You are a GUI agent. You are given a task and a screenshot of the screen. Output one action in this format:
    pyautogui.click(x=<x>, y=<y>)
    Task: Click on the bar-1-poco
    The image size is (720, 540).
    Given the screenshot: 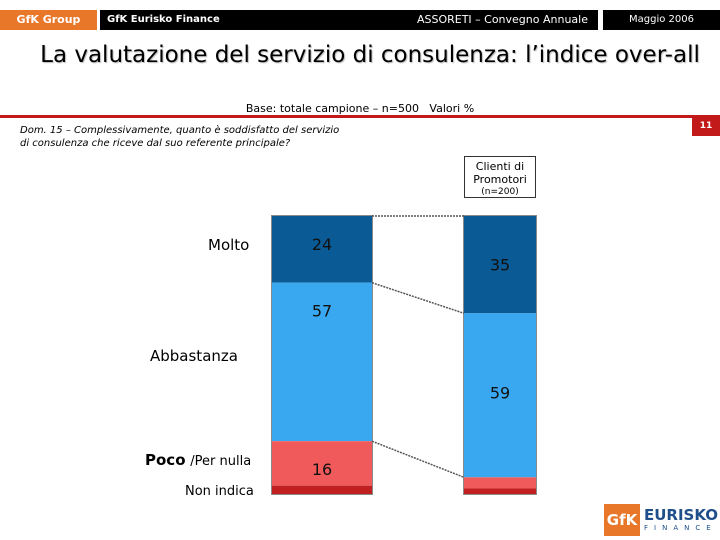 What is the action you would take?
    pyautogui.click(x=322, y=463)
    